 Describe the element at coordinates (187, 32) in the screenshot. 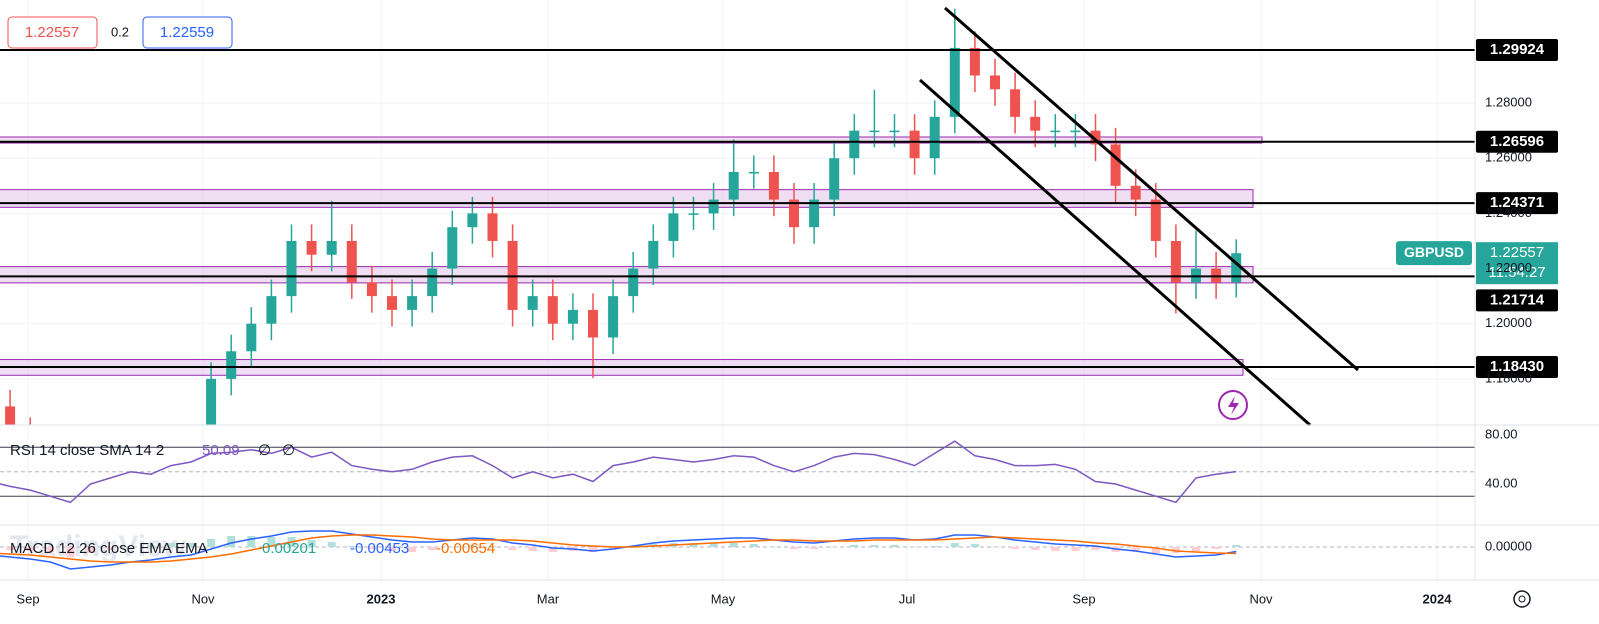

I see `ask-box` at that location.